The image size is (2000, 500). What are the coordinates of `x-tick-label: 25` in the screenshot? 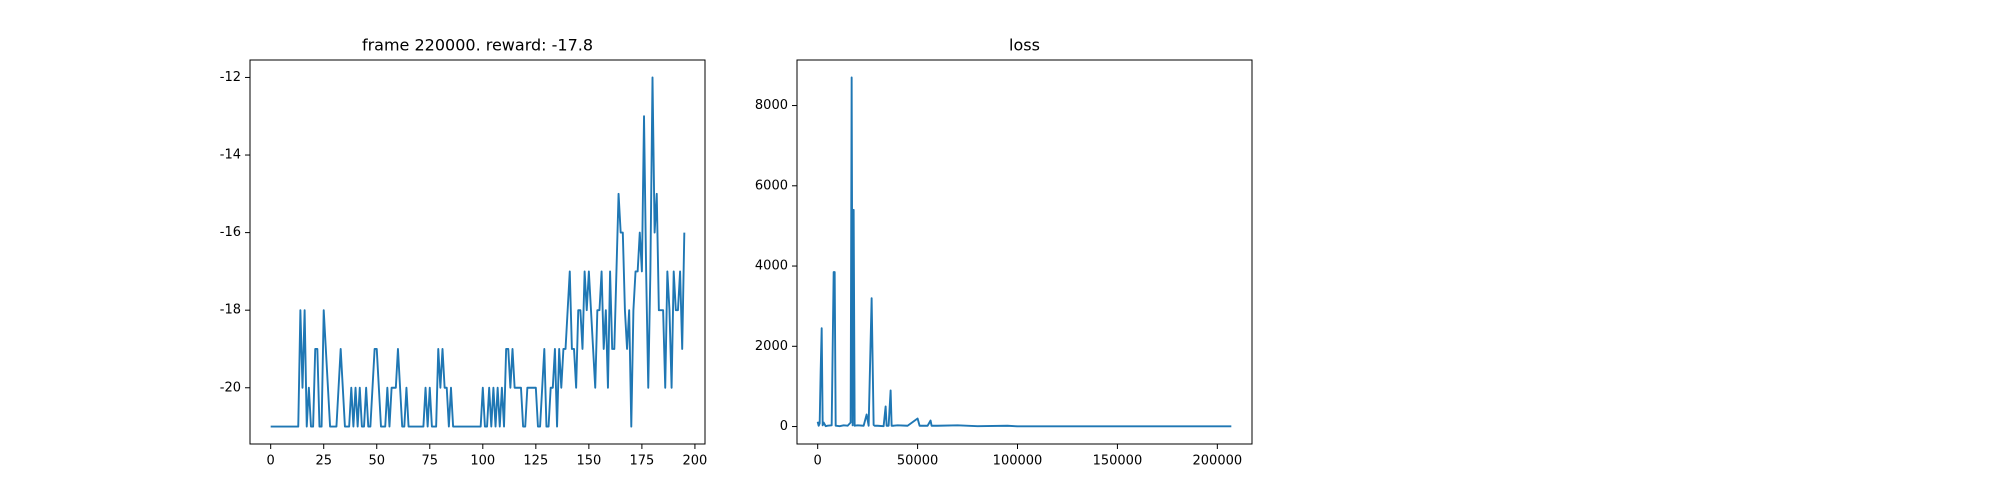 It's located at (323, 461).